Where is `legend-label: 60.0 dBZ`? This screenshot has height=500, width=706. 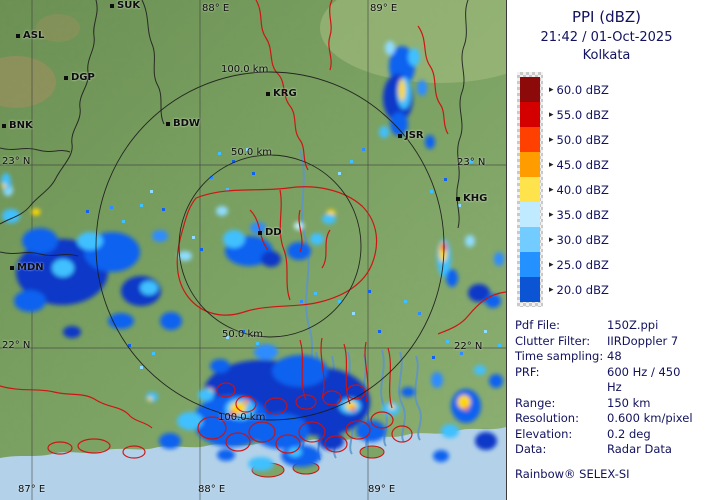
legend-label: 60.0 dBZ is located at coordinates (582, 89).